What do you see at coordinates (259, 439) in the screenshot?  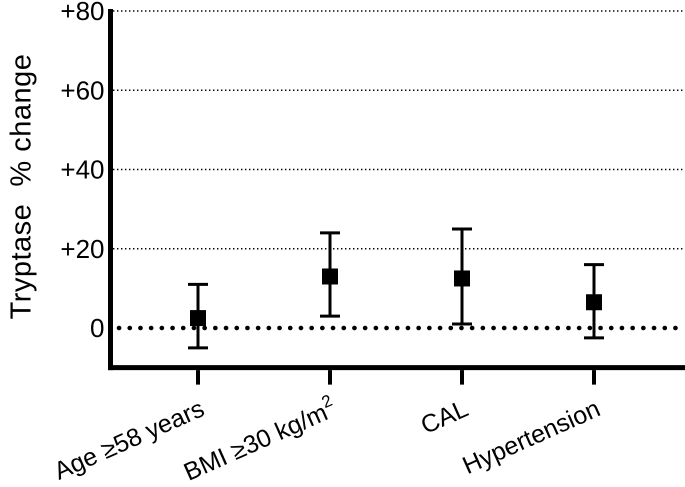 I see `x-category-label-2: BMI ≥30 kg/m2` at bounding box center [259, 439].